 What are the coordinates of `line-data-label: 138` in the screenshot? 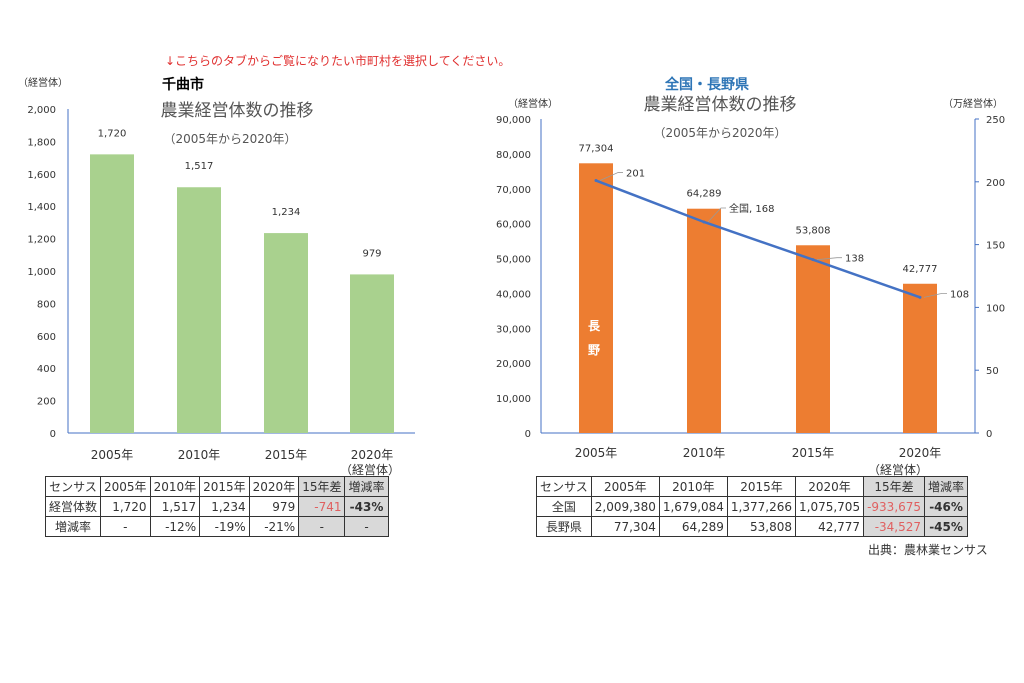 It's located at (854, 259).